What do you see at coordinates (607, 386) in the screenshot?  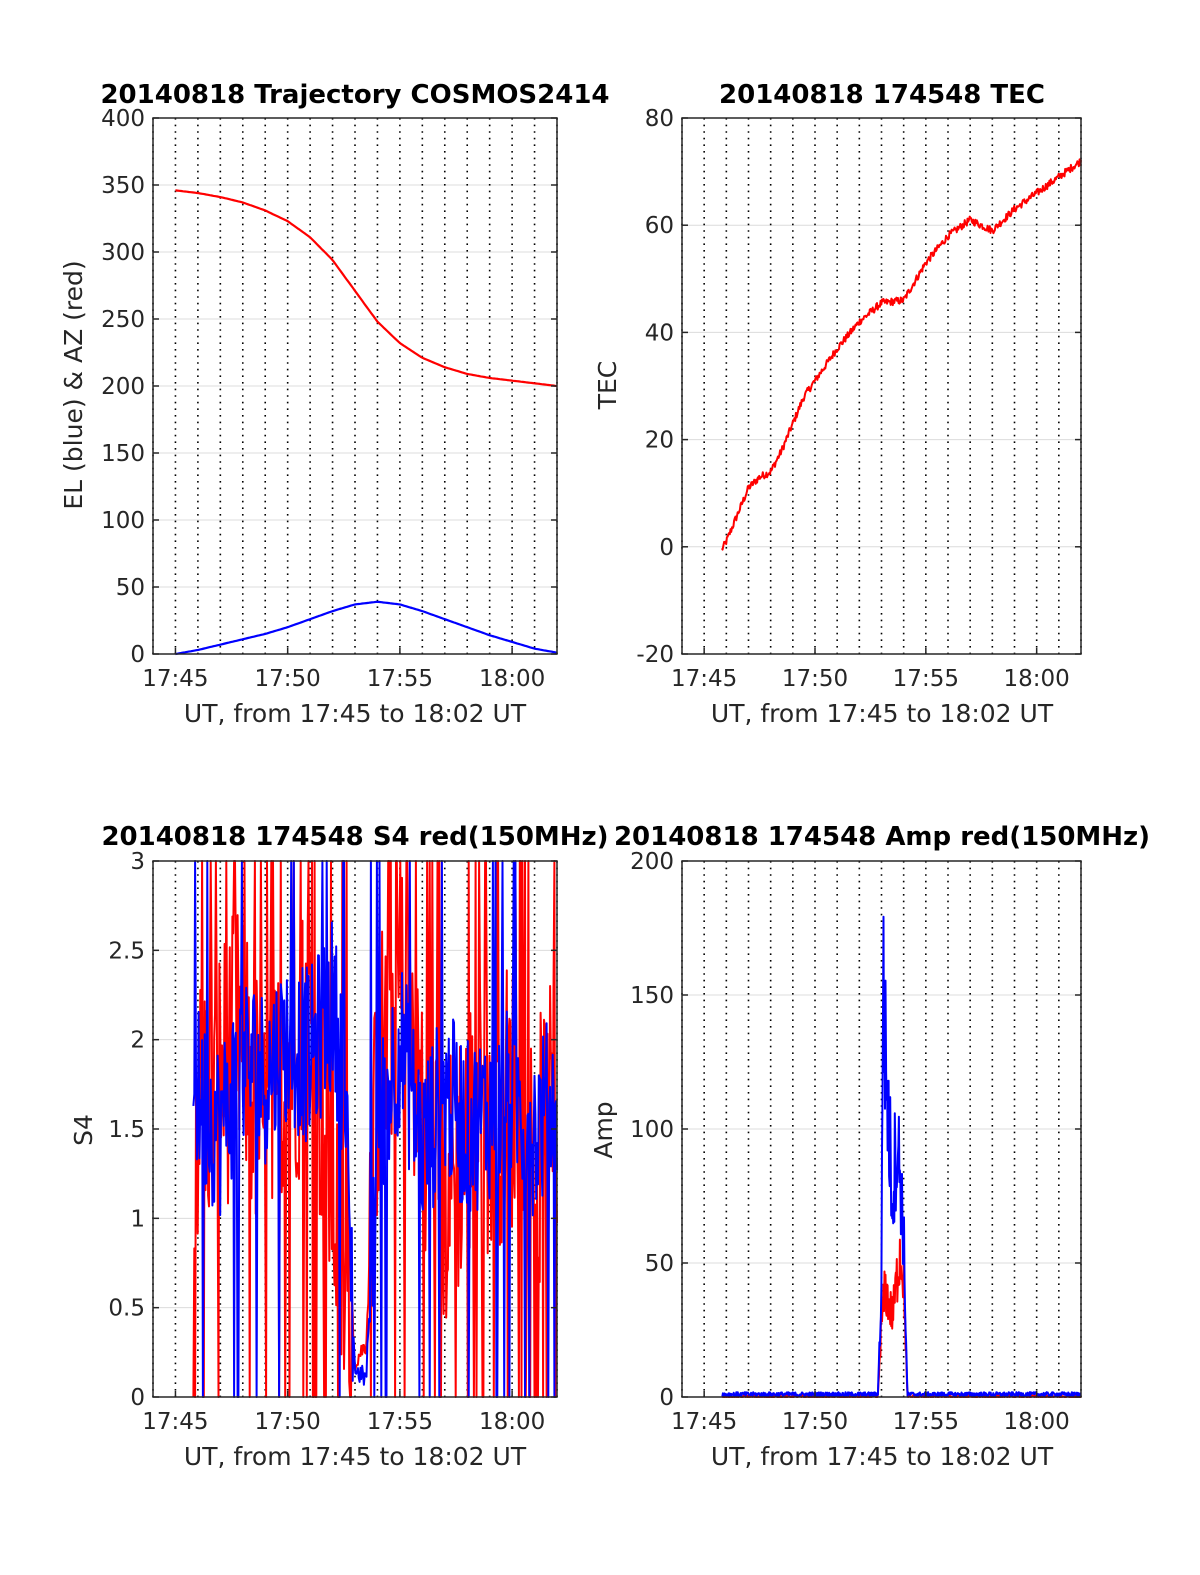 I see `y-axis-label: TEC` at bounding box center [607, 386].